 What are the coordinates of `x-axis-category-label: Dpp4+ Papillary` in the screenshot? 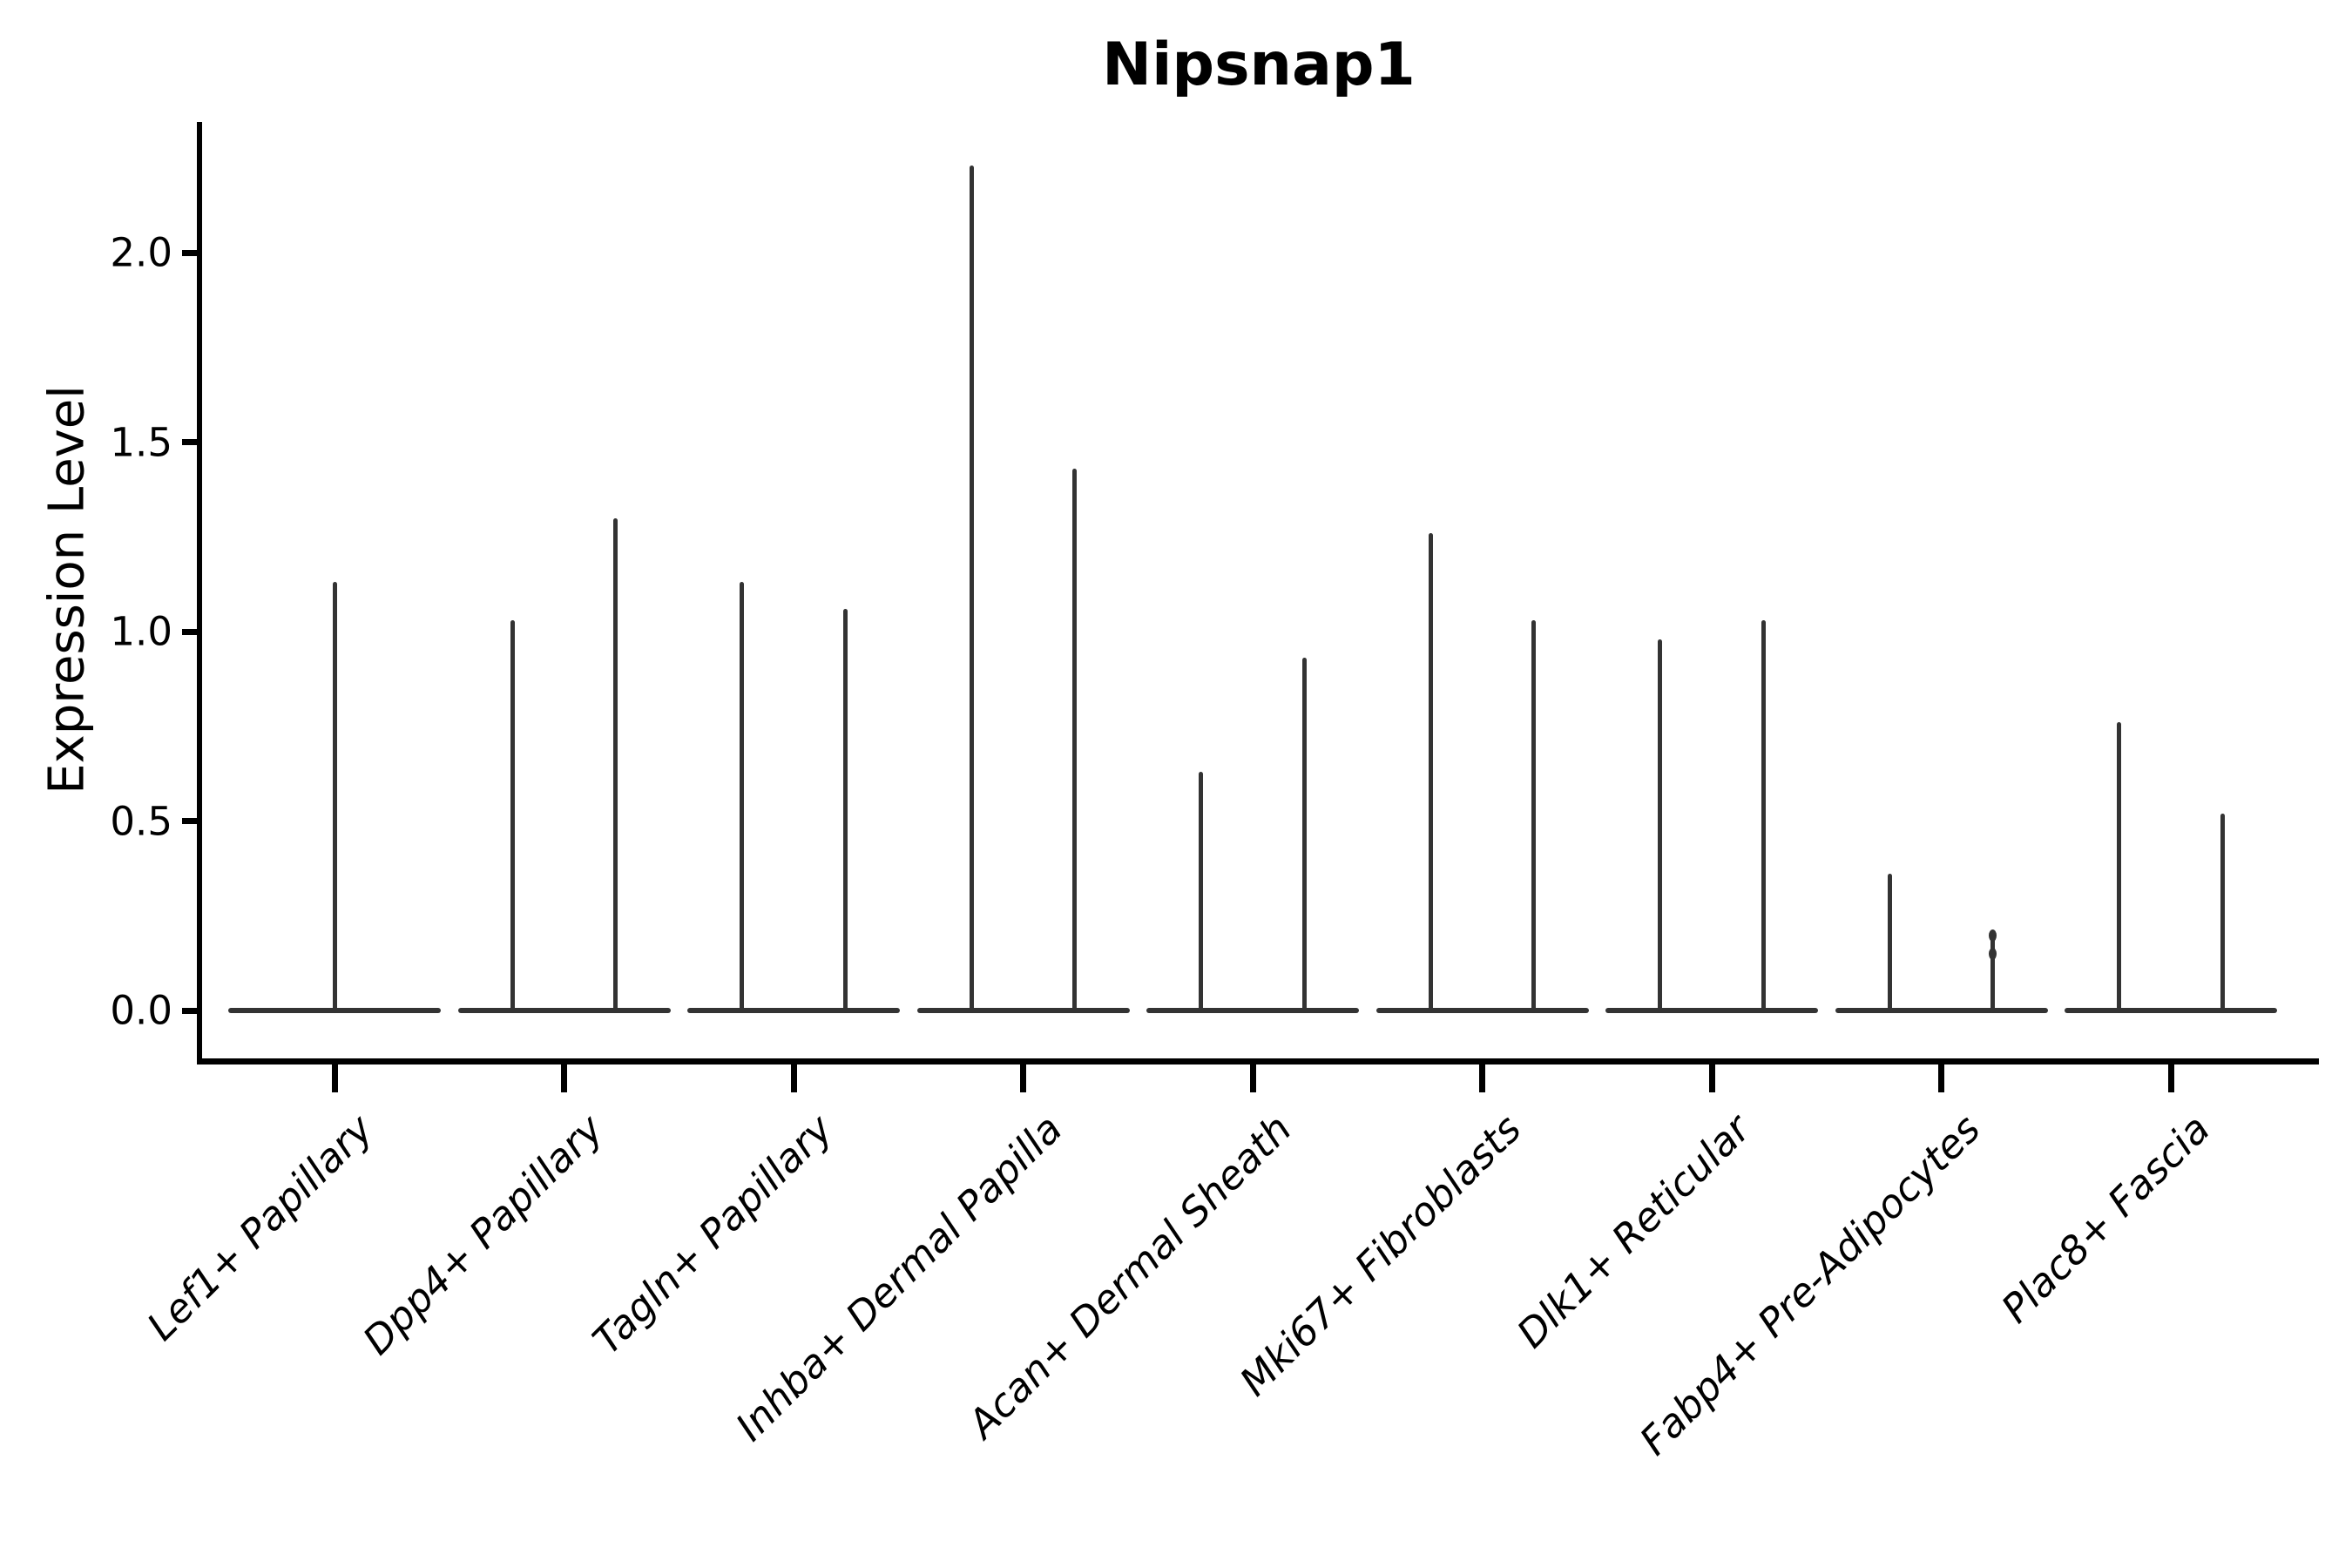 It's located at (482, 1234).